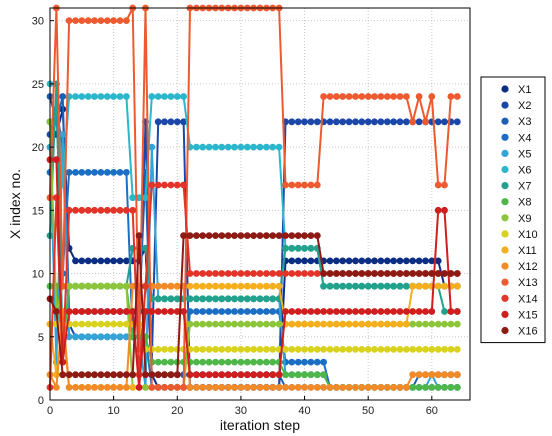 This screenshot has width=552, height=436. Describe the element at coordinates (524, 171) in the screenshot. I see `legend-label: X6` at that location.